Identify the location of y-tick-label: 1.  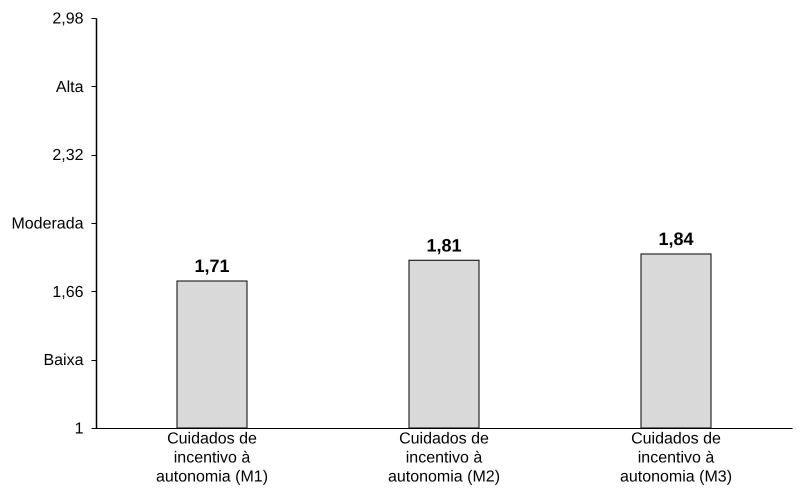
(79, 429).